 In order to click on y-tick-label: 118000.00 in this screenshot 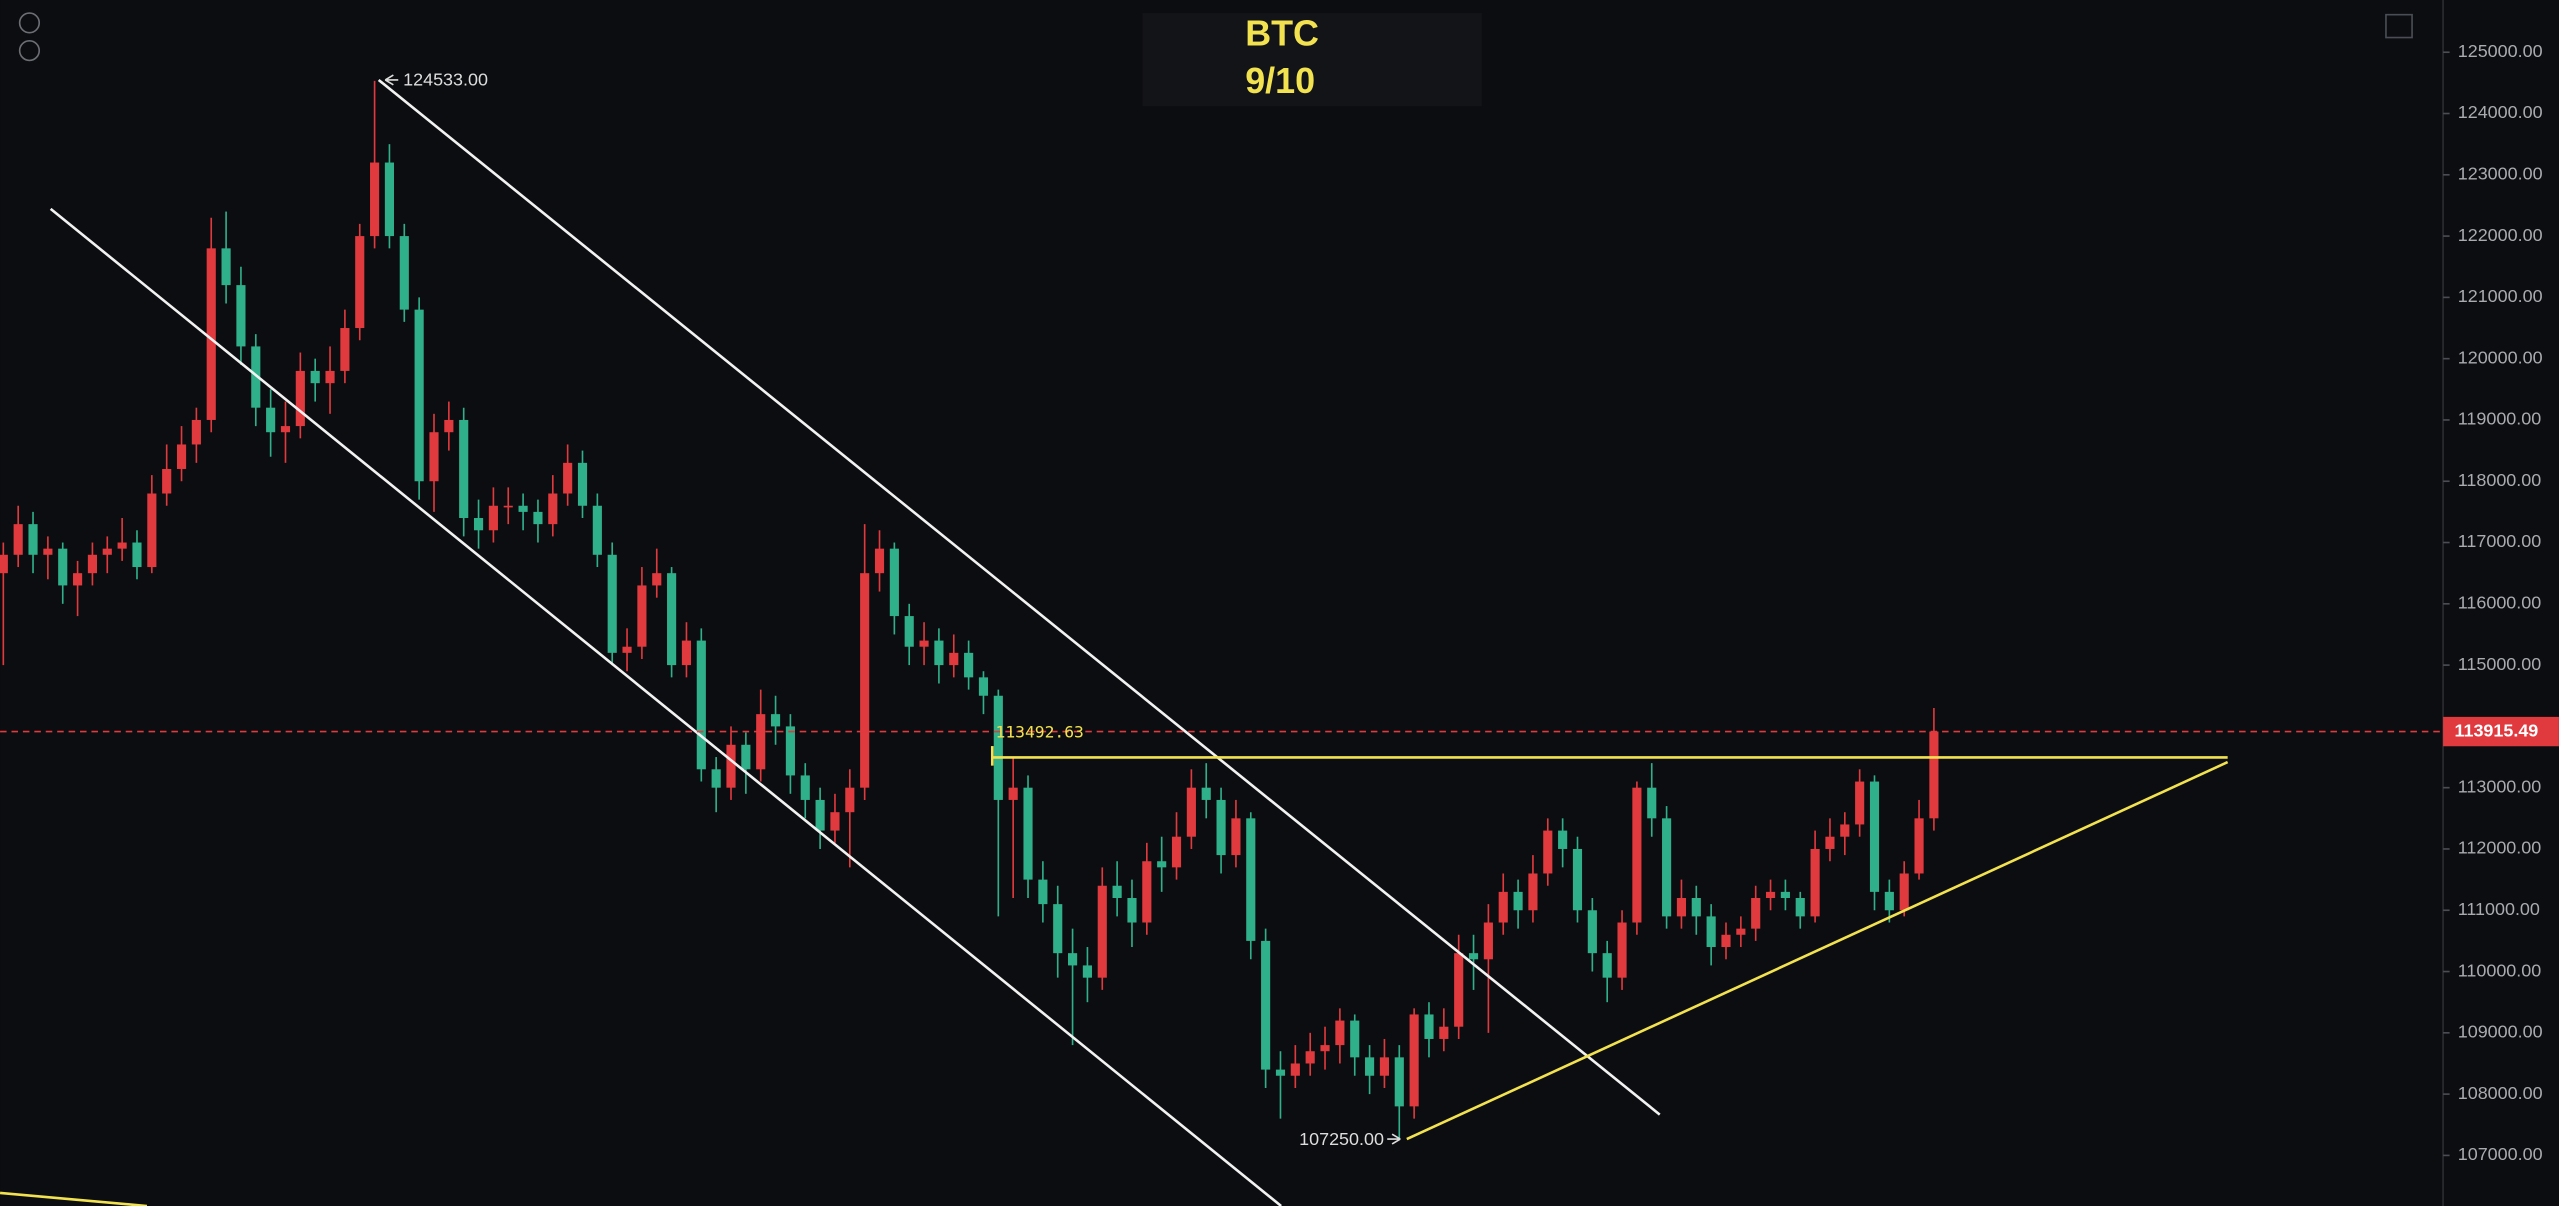, I will do `click(2499, 480)`.